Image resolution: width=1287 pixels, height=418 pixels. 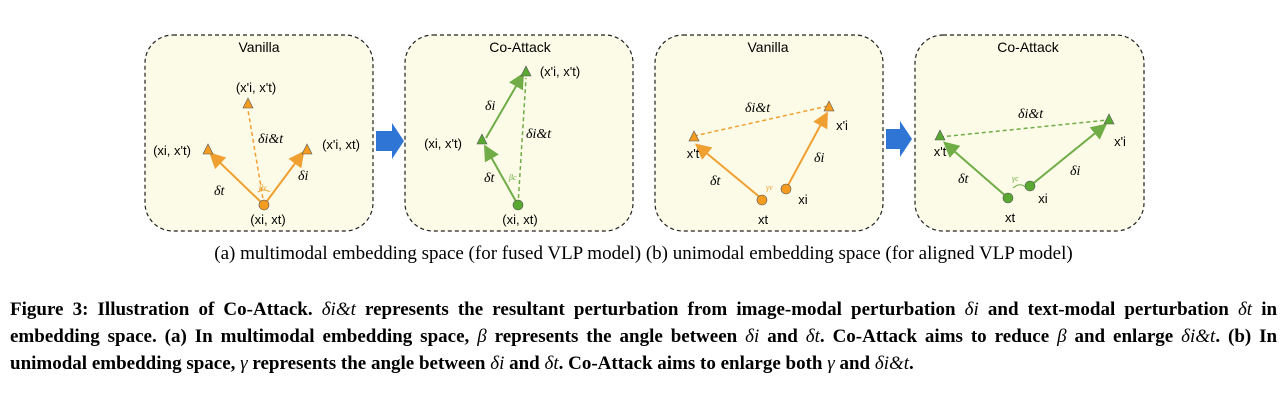 I want to click on p2-delta-i: δi, so click(x=490, y=106).